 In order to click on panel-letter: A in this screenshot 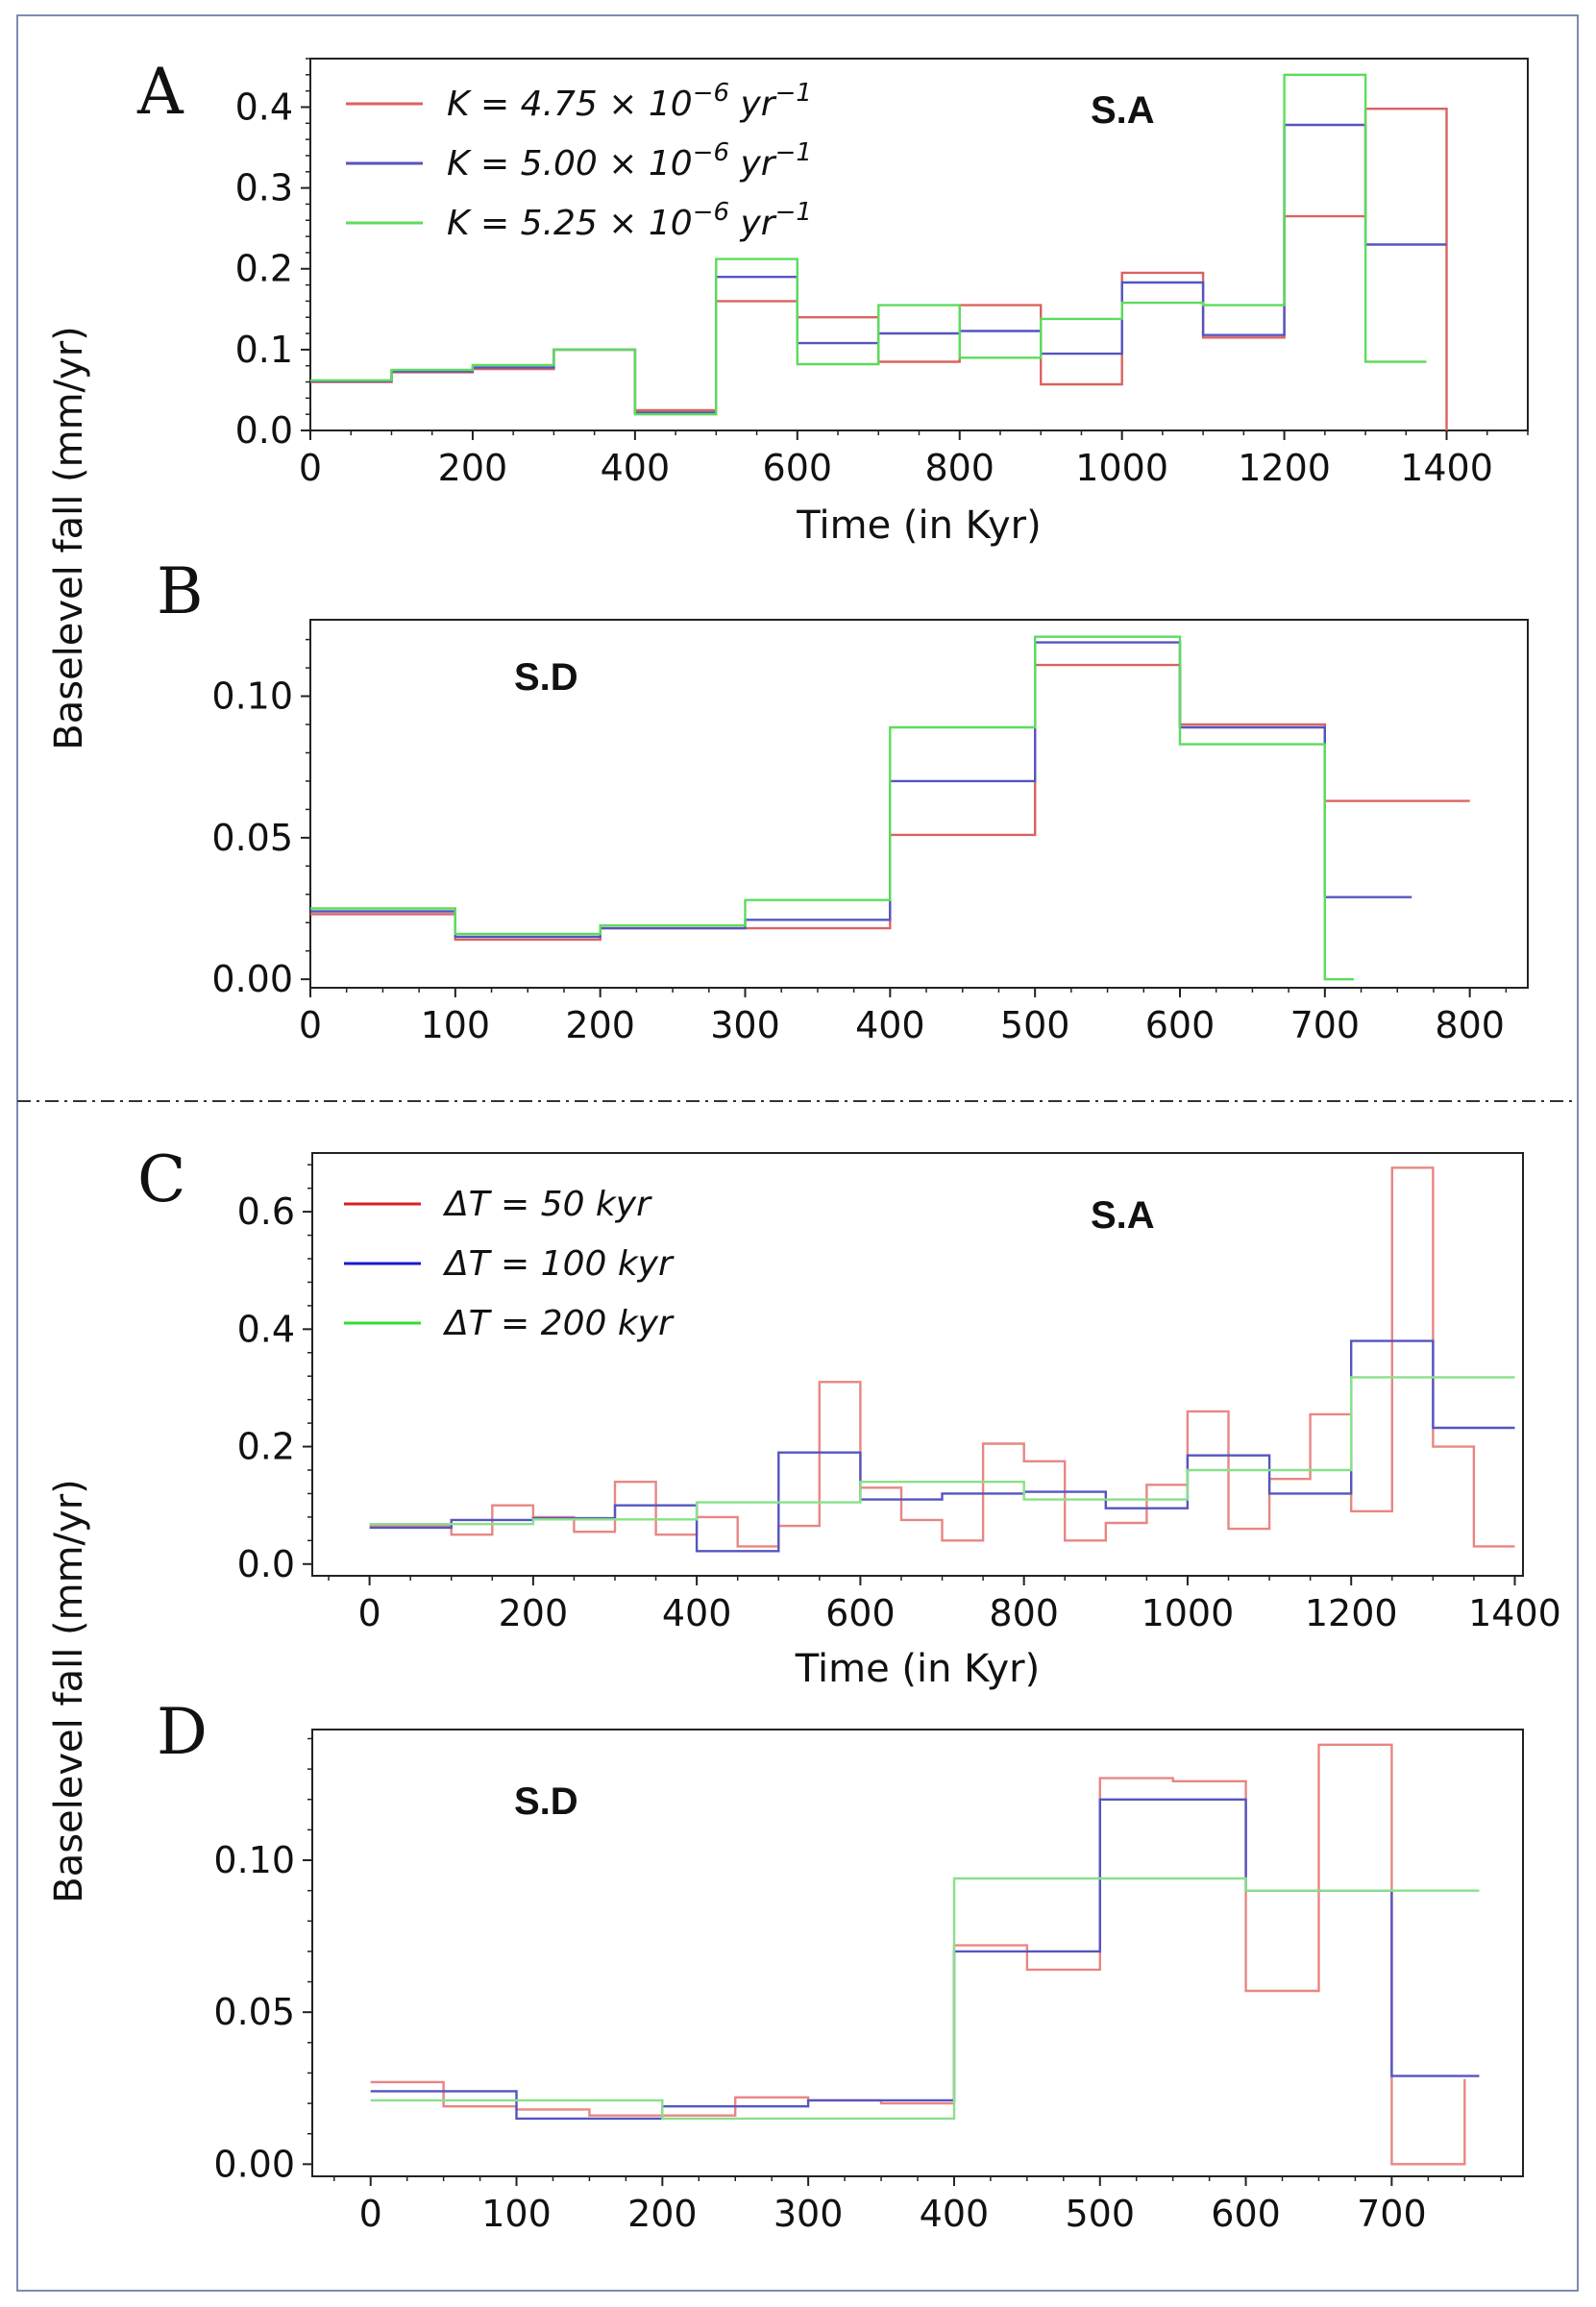, I will do `click(160, 92)`.